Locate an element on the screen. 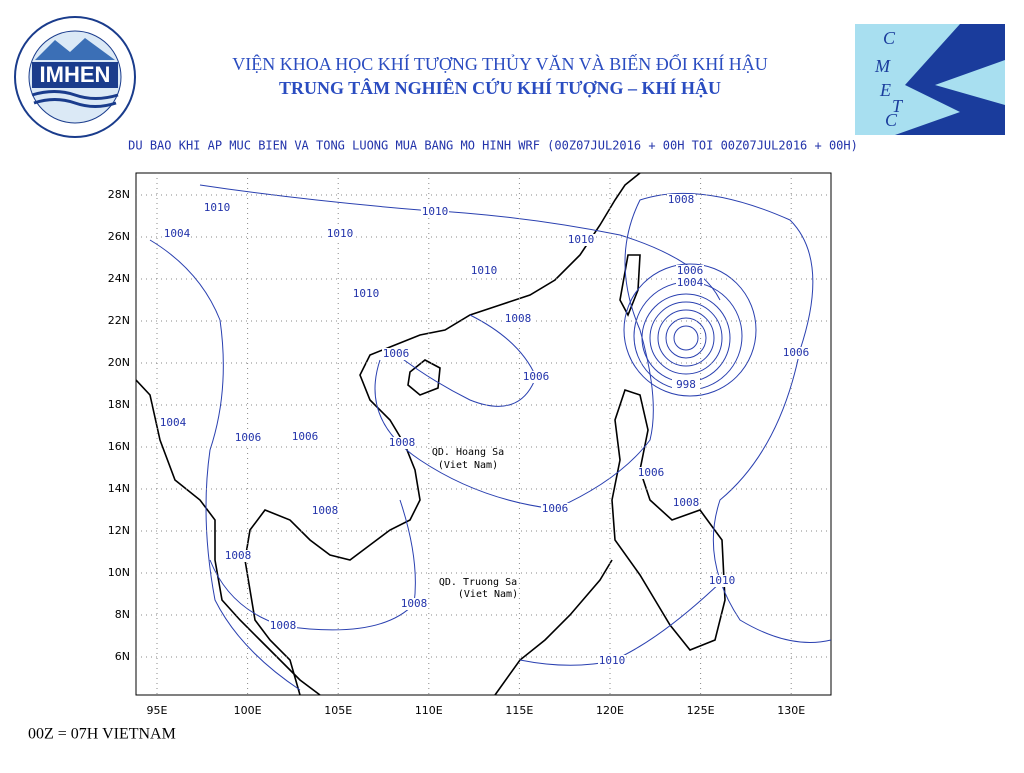 This screenshot has height=773, width=1024. footer: 00Z = 07H VIETNAM is located at coordinates (102, 734).